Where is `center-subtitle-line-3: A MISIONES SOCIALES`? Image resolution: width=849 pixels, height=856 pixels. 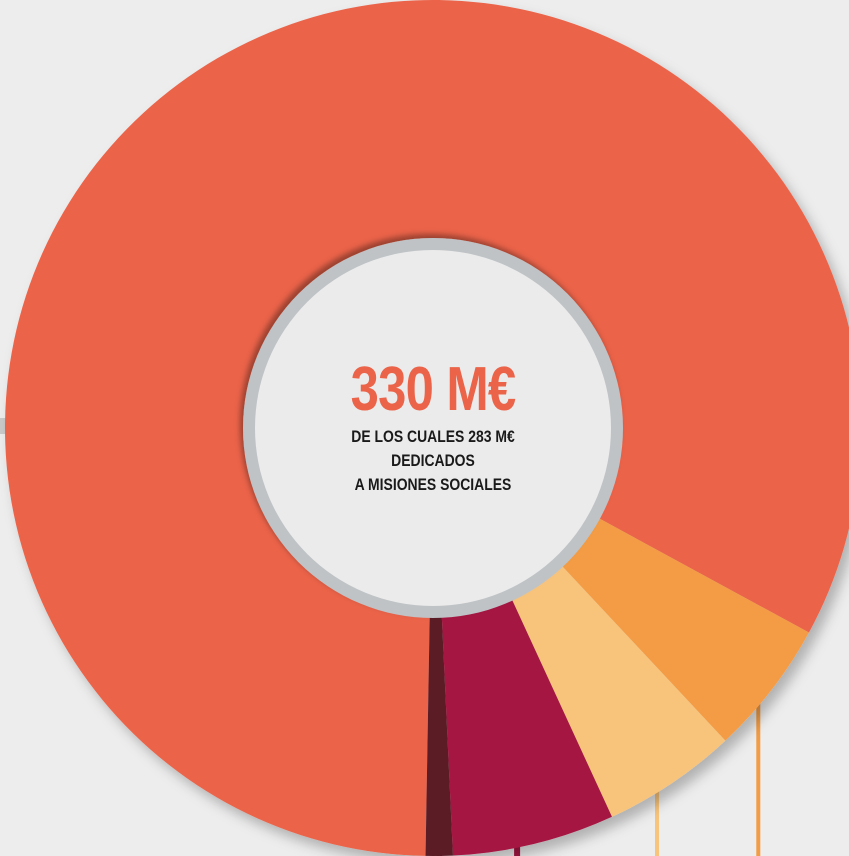 center-subtitle-line-3: A MISIONES SOCIALES is located at coordinates (433, 484).